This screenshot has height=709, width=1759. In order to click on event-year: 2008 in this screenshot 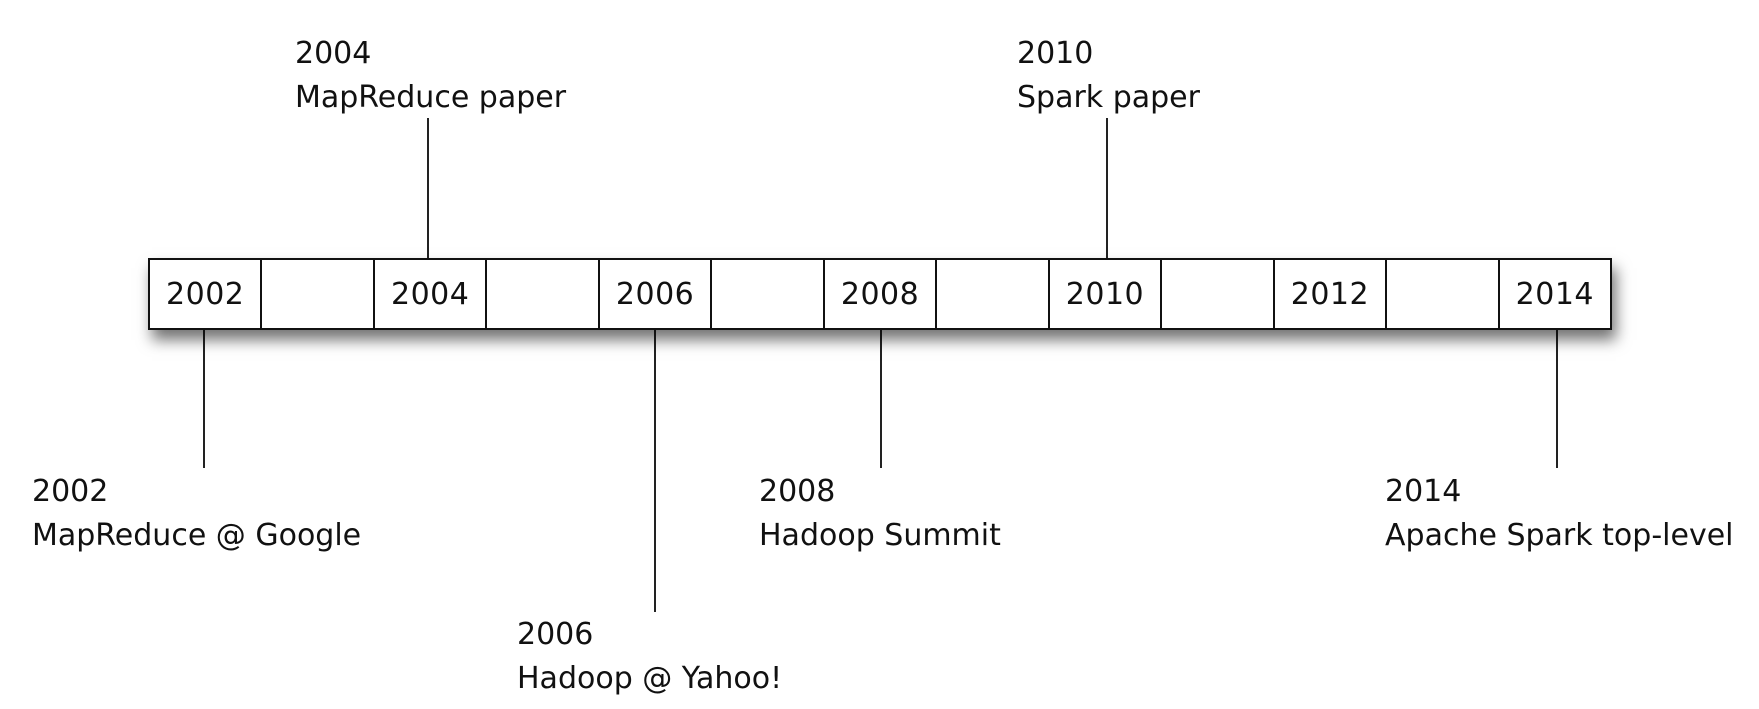, I will do `click(797, 491)`.